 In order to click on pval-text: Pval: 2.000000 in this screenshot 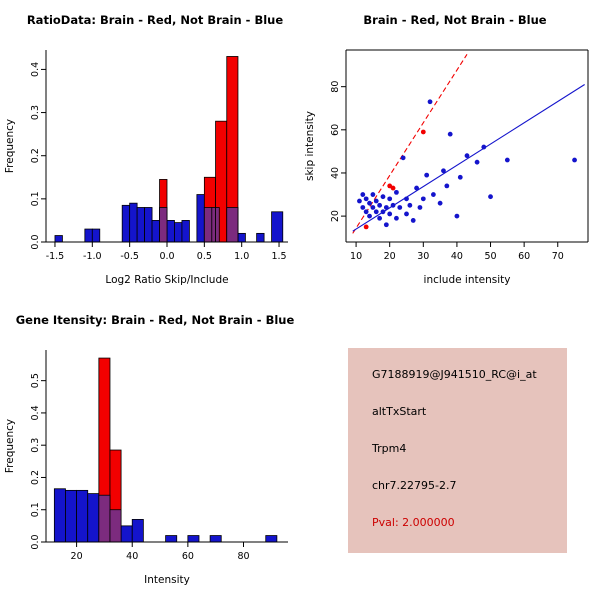, I will do `click(413, 522)`.